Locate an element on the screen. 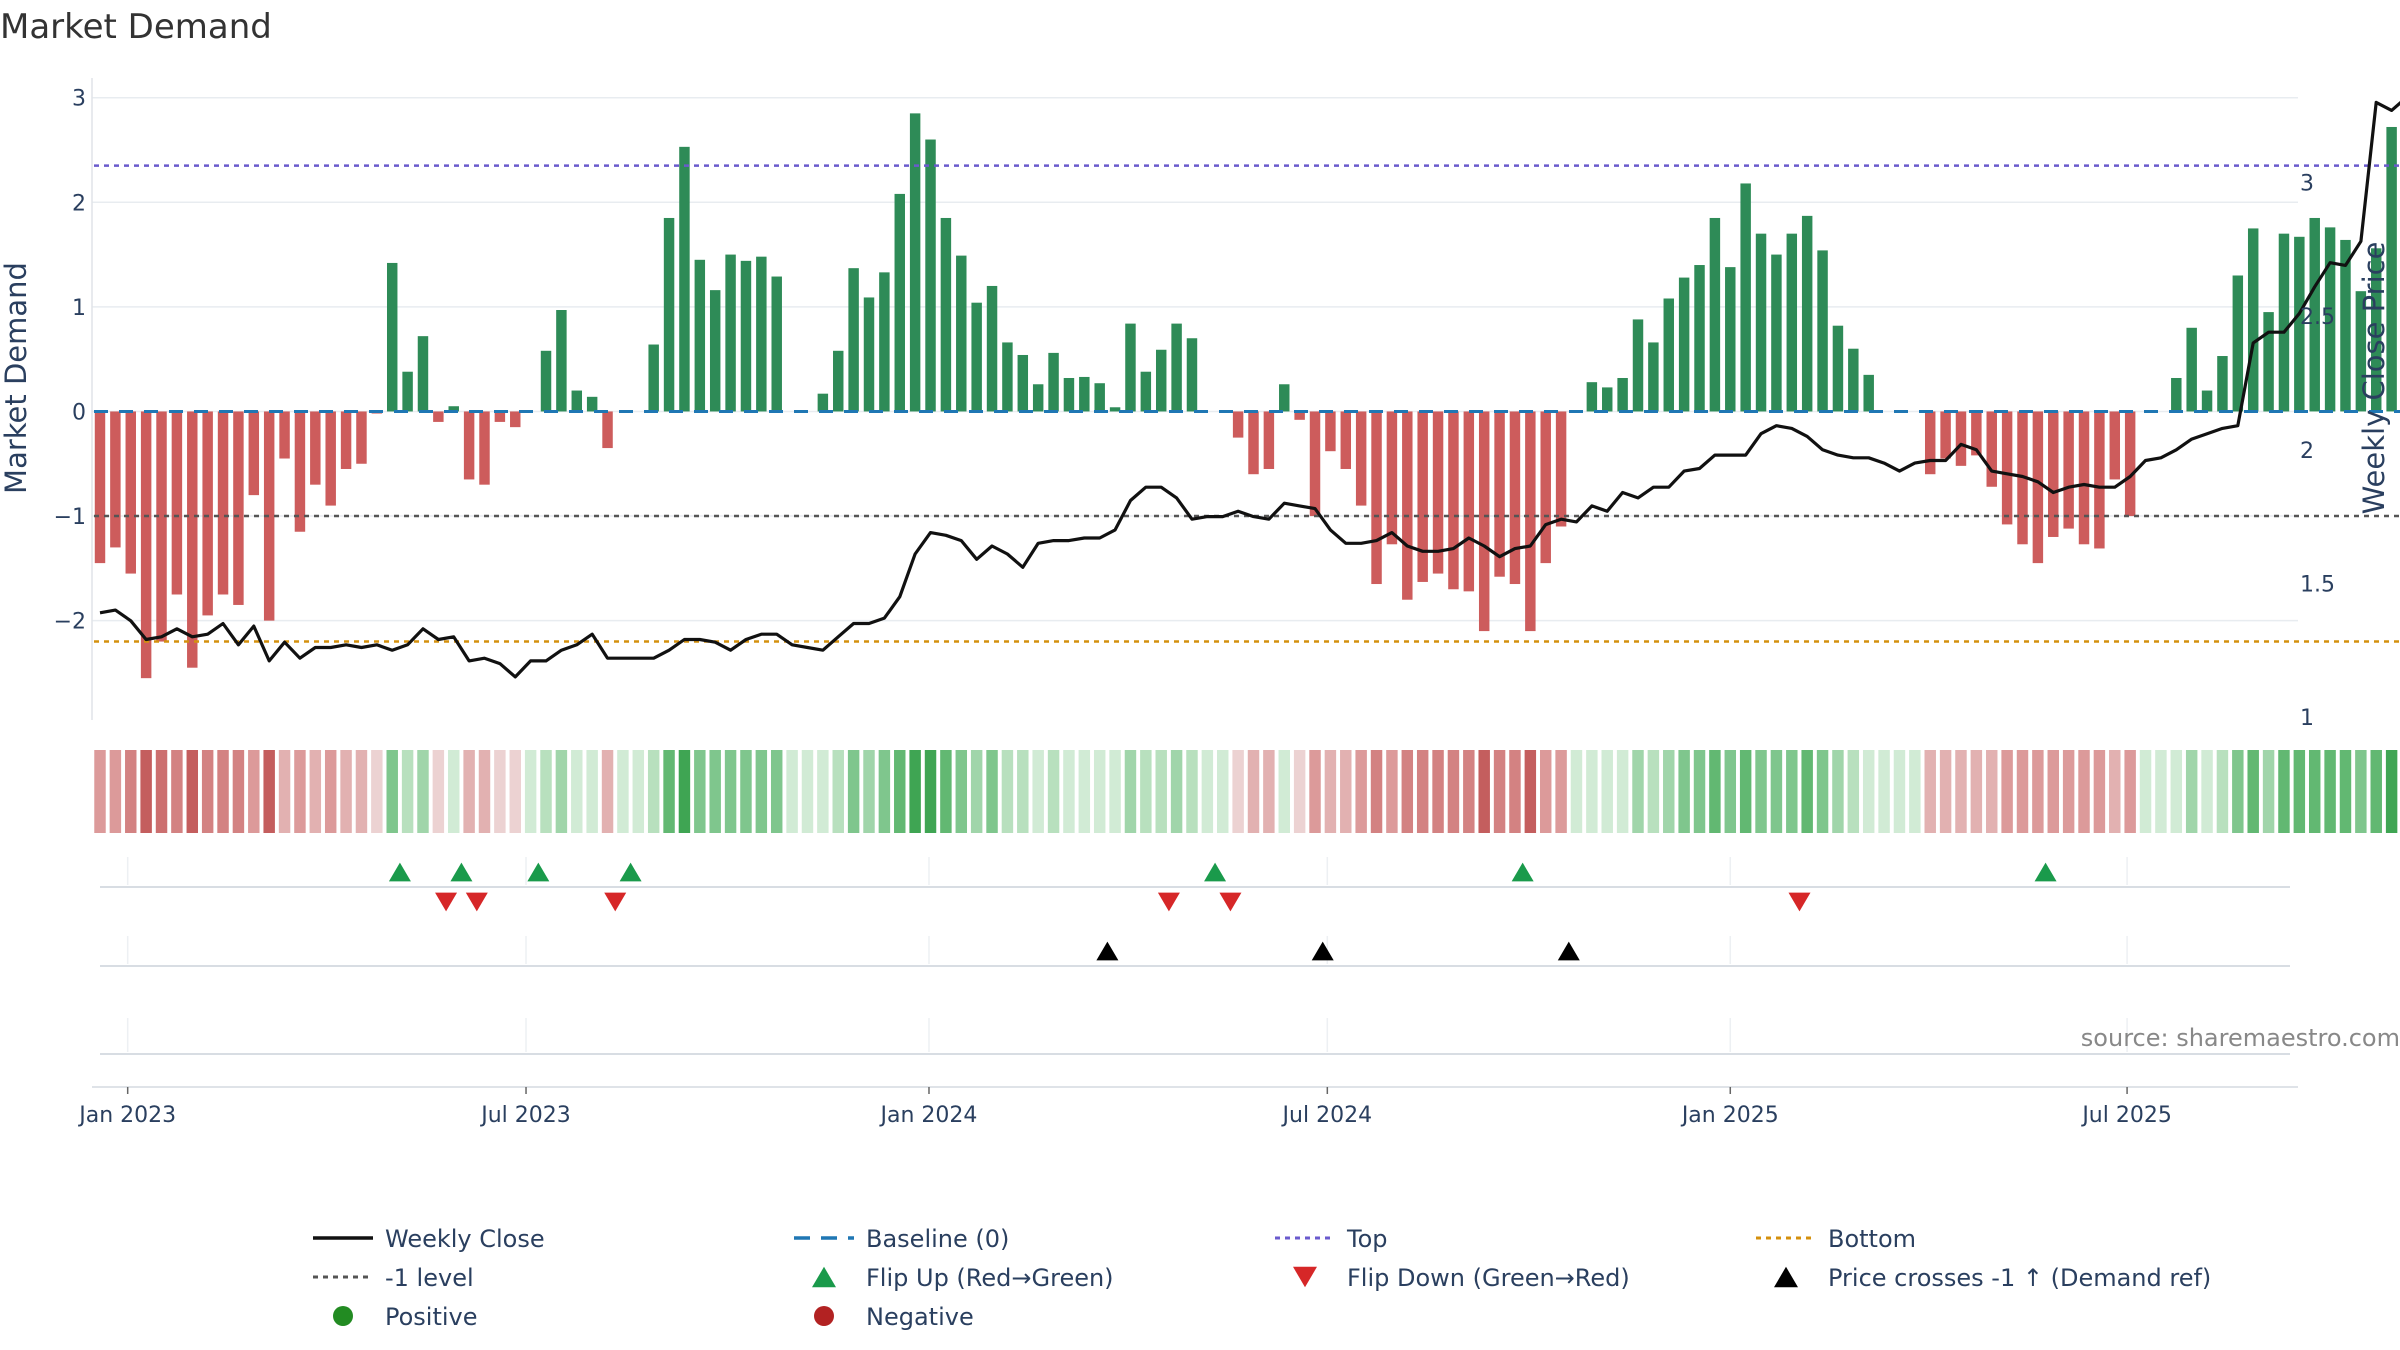 The width and height of the screenshot is (2400, 1350). y2-axis-label: Weekly Close Price is located at coordinates (2374, 378).